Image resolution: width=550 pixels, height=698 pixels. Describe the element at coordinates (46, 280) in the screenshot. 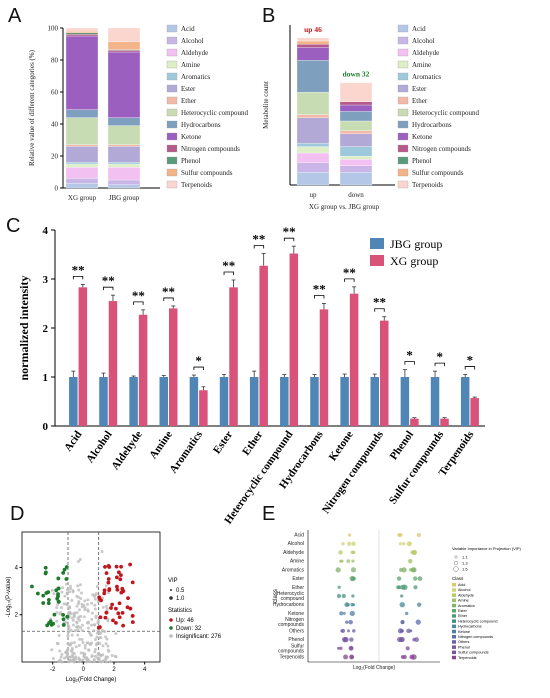

I see `y-tick-label: 3` at that location.